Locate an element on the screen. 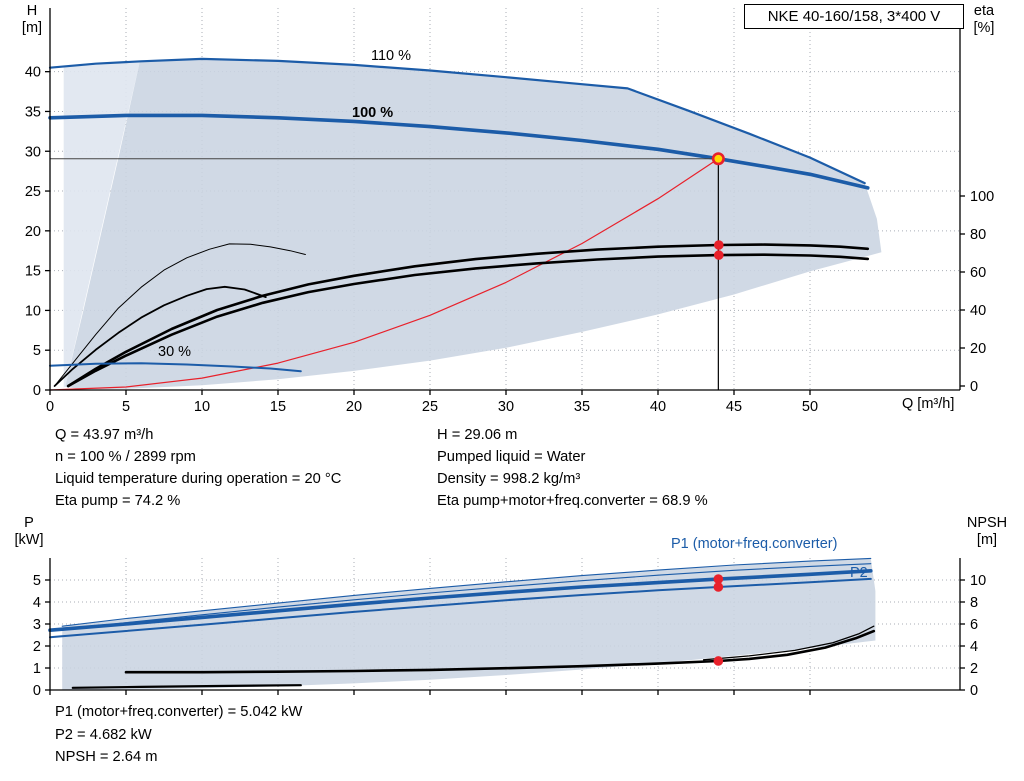 The image size is (1024, 781). eta-curve-reduced-medium is located at coordinates (160, 336).